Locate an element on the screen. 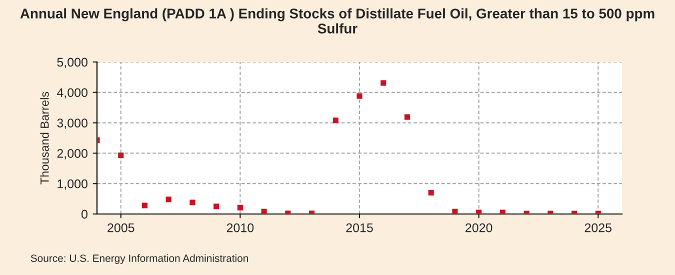 This screenshot has height=275, width=675. x-tick-label: 2020 is located at coordinates (479, 227).